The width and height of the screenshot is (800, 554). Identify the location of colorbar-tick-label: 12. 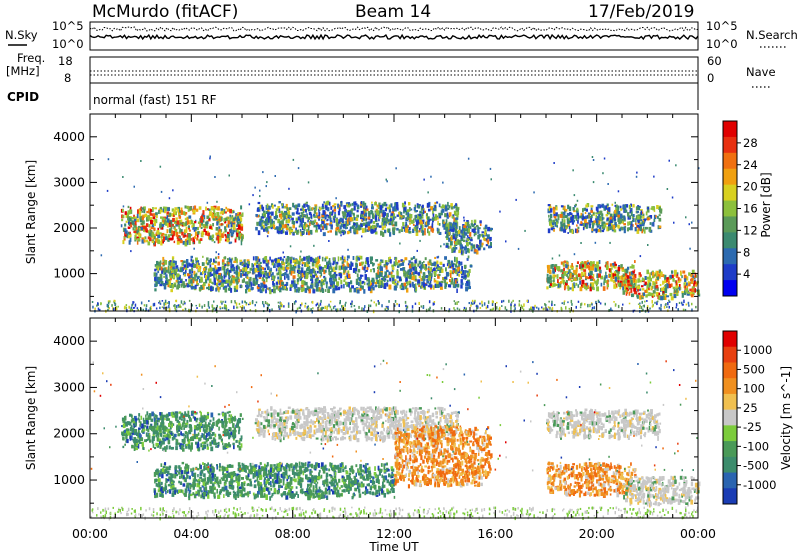
(750, 230).